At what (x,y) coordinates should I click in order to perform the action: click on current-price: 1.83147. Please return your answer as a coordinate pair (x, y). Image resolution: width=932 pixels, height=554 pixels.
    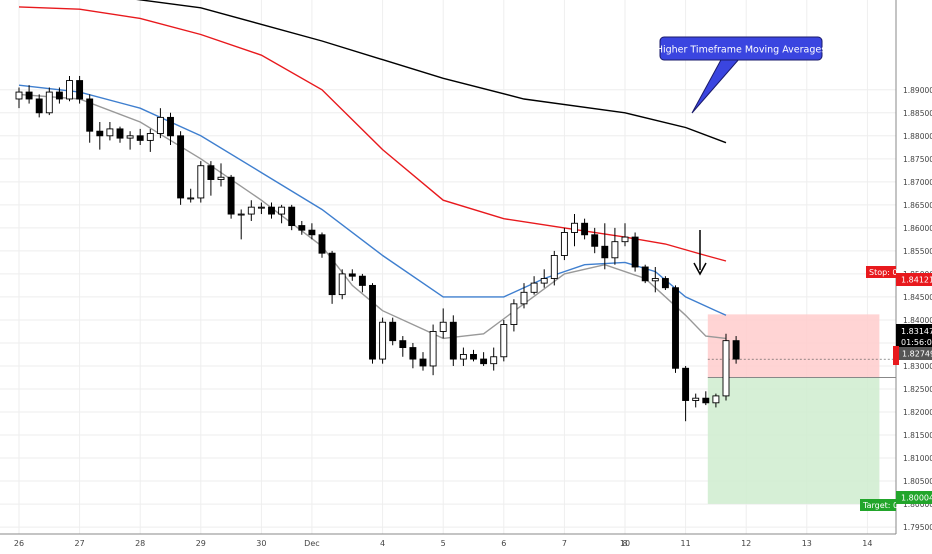
    Looking at the image, I should click on (916, 331).